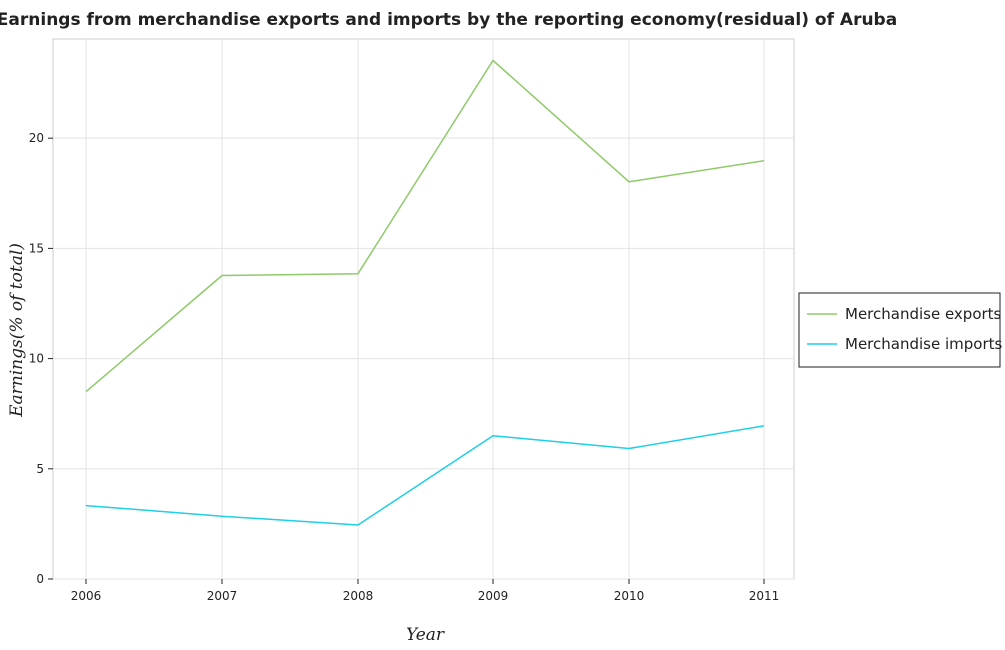 This screenshot has width=1005, height=650. What do you see at coordinates (923, 314) in the screenshot?
I see `legend-label-exports: Merchandise exports` at bounding box center [923, 314].